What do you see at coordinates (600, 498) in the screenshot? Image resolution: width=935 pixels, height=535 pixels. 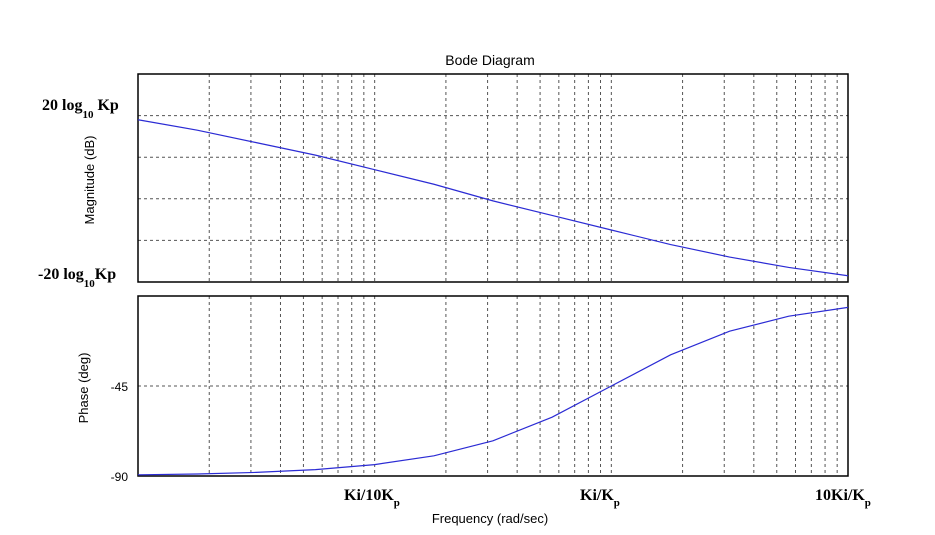 I see `xtick-label-ki-kp: Ki/Kp` at bounding box center [600, 498].